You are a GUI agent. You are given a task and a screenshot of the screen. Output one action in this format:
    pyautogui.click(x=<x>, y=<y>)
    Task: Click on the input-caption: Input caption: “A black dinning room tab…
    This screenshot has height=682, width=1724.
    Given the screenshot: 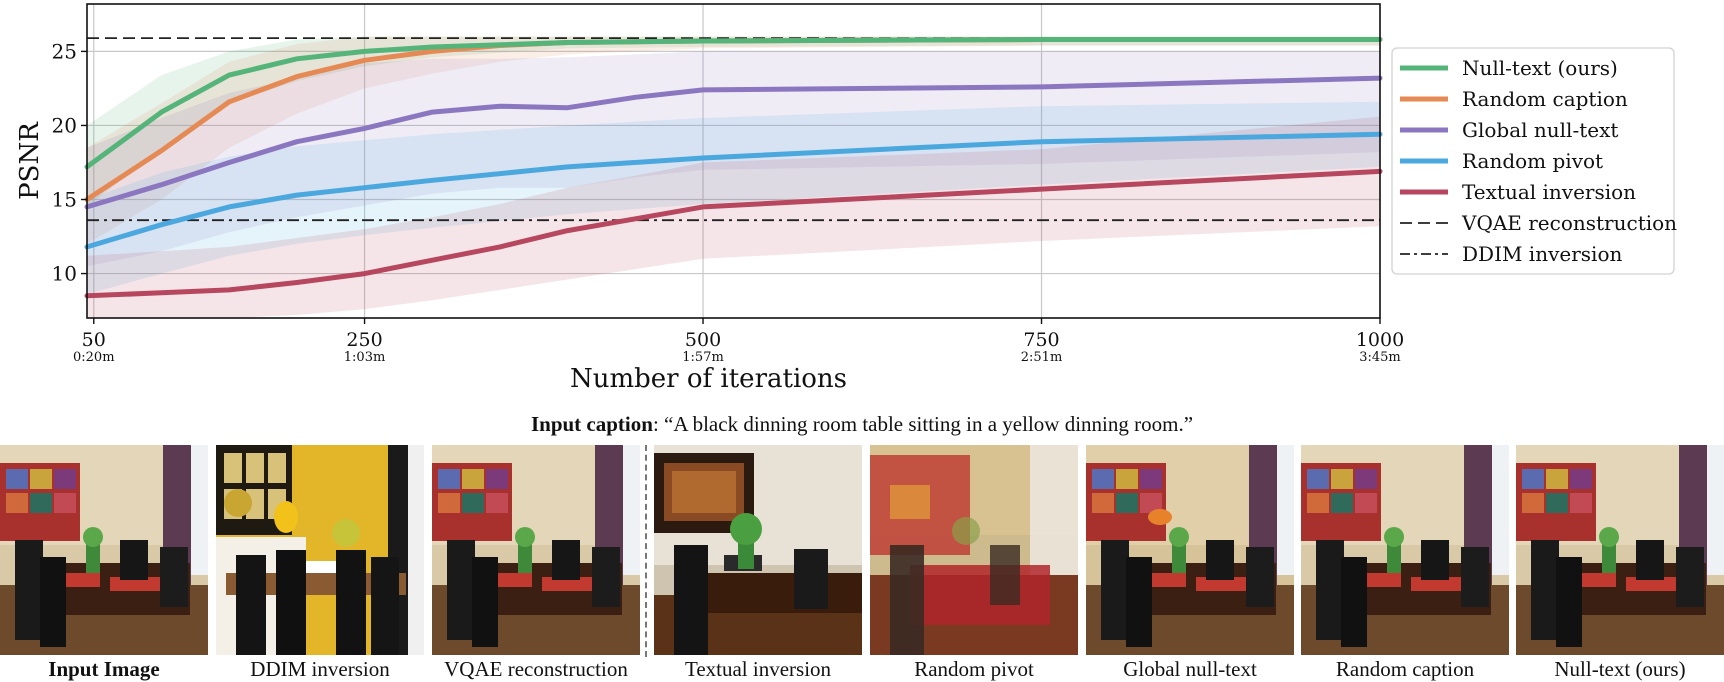 What is the action you would take?
    pyautogui.click(x=862, y=424)
    